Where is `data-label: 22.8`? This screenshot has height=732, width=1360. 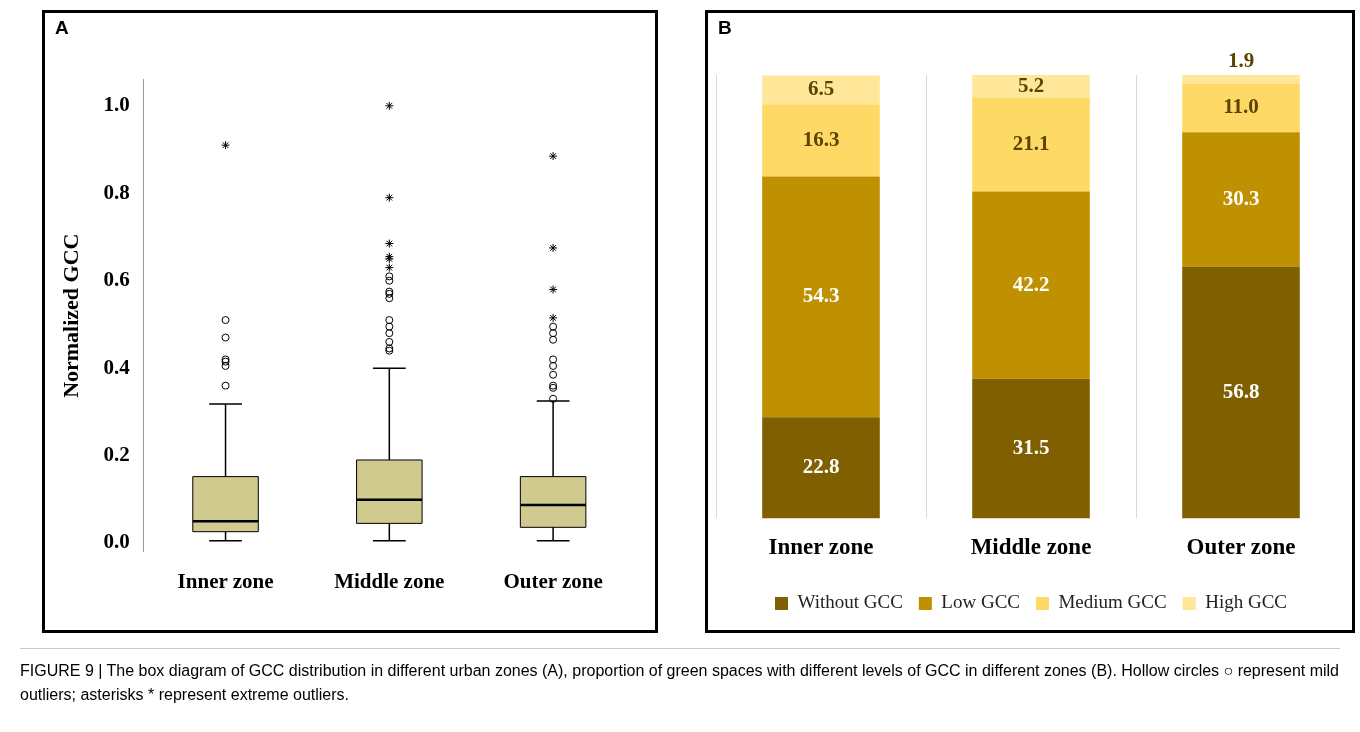 data-label: 22.8 is located at coordinates (821, 466).